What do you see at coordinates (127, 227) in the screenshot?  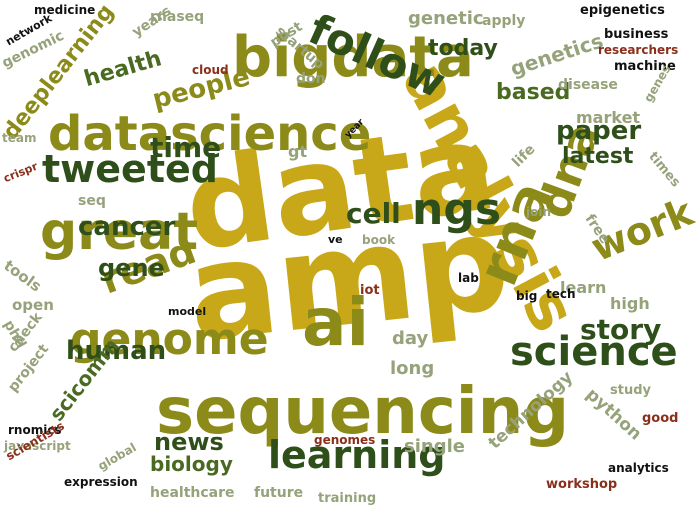 I see `word-cancer: cancer` at bounding box center [127, 227].